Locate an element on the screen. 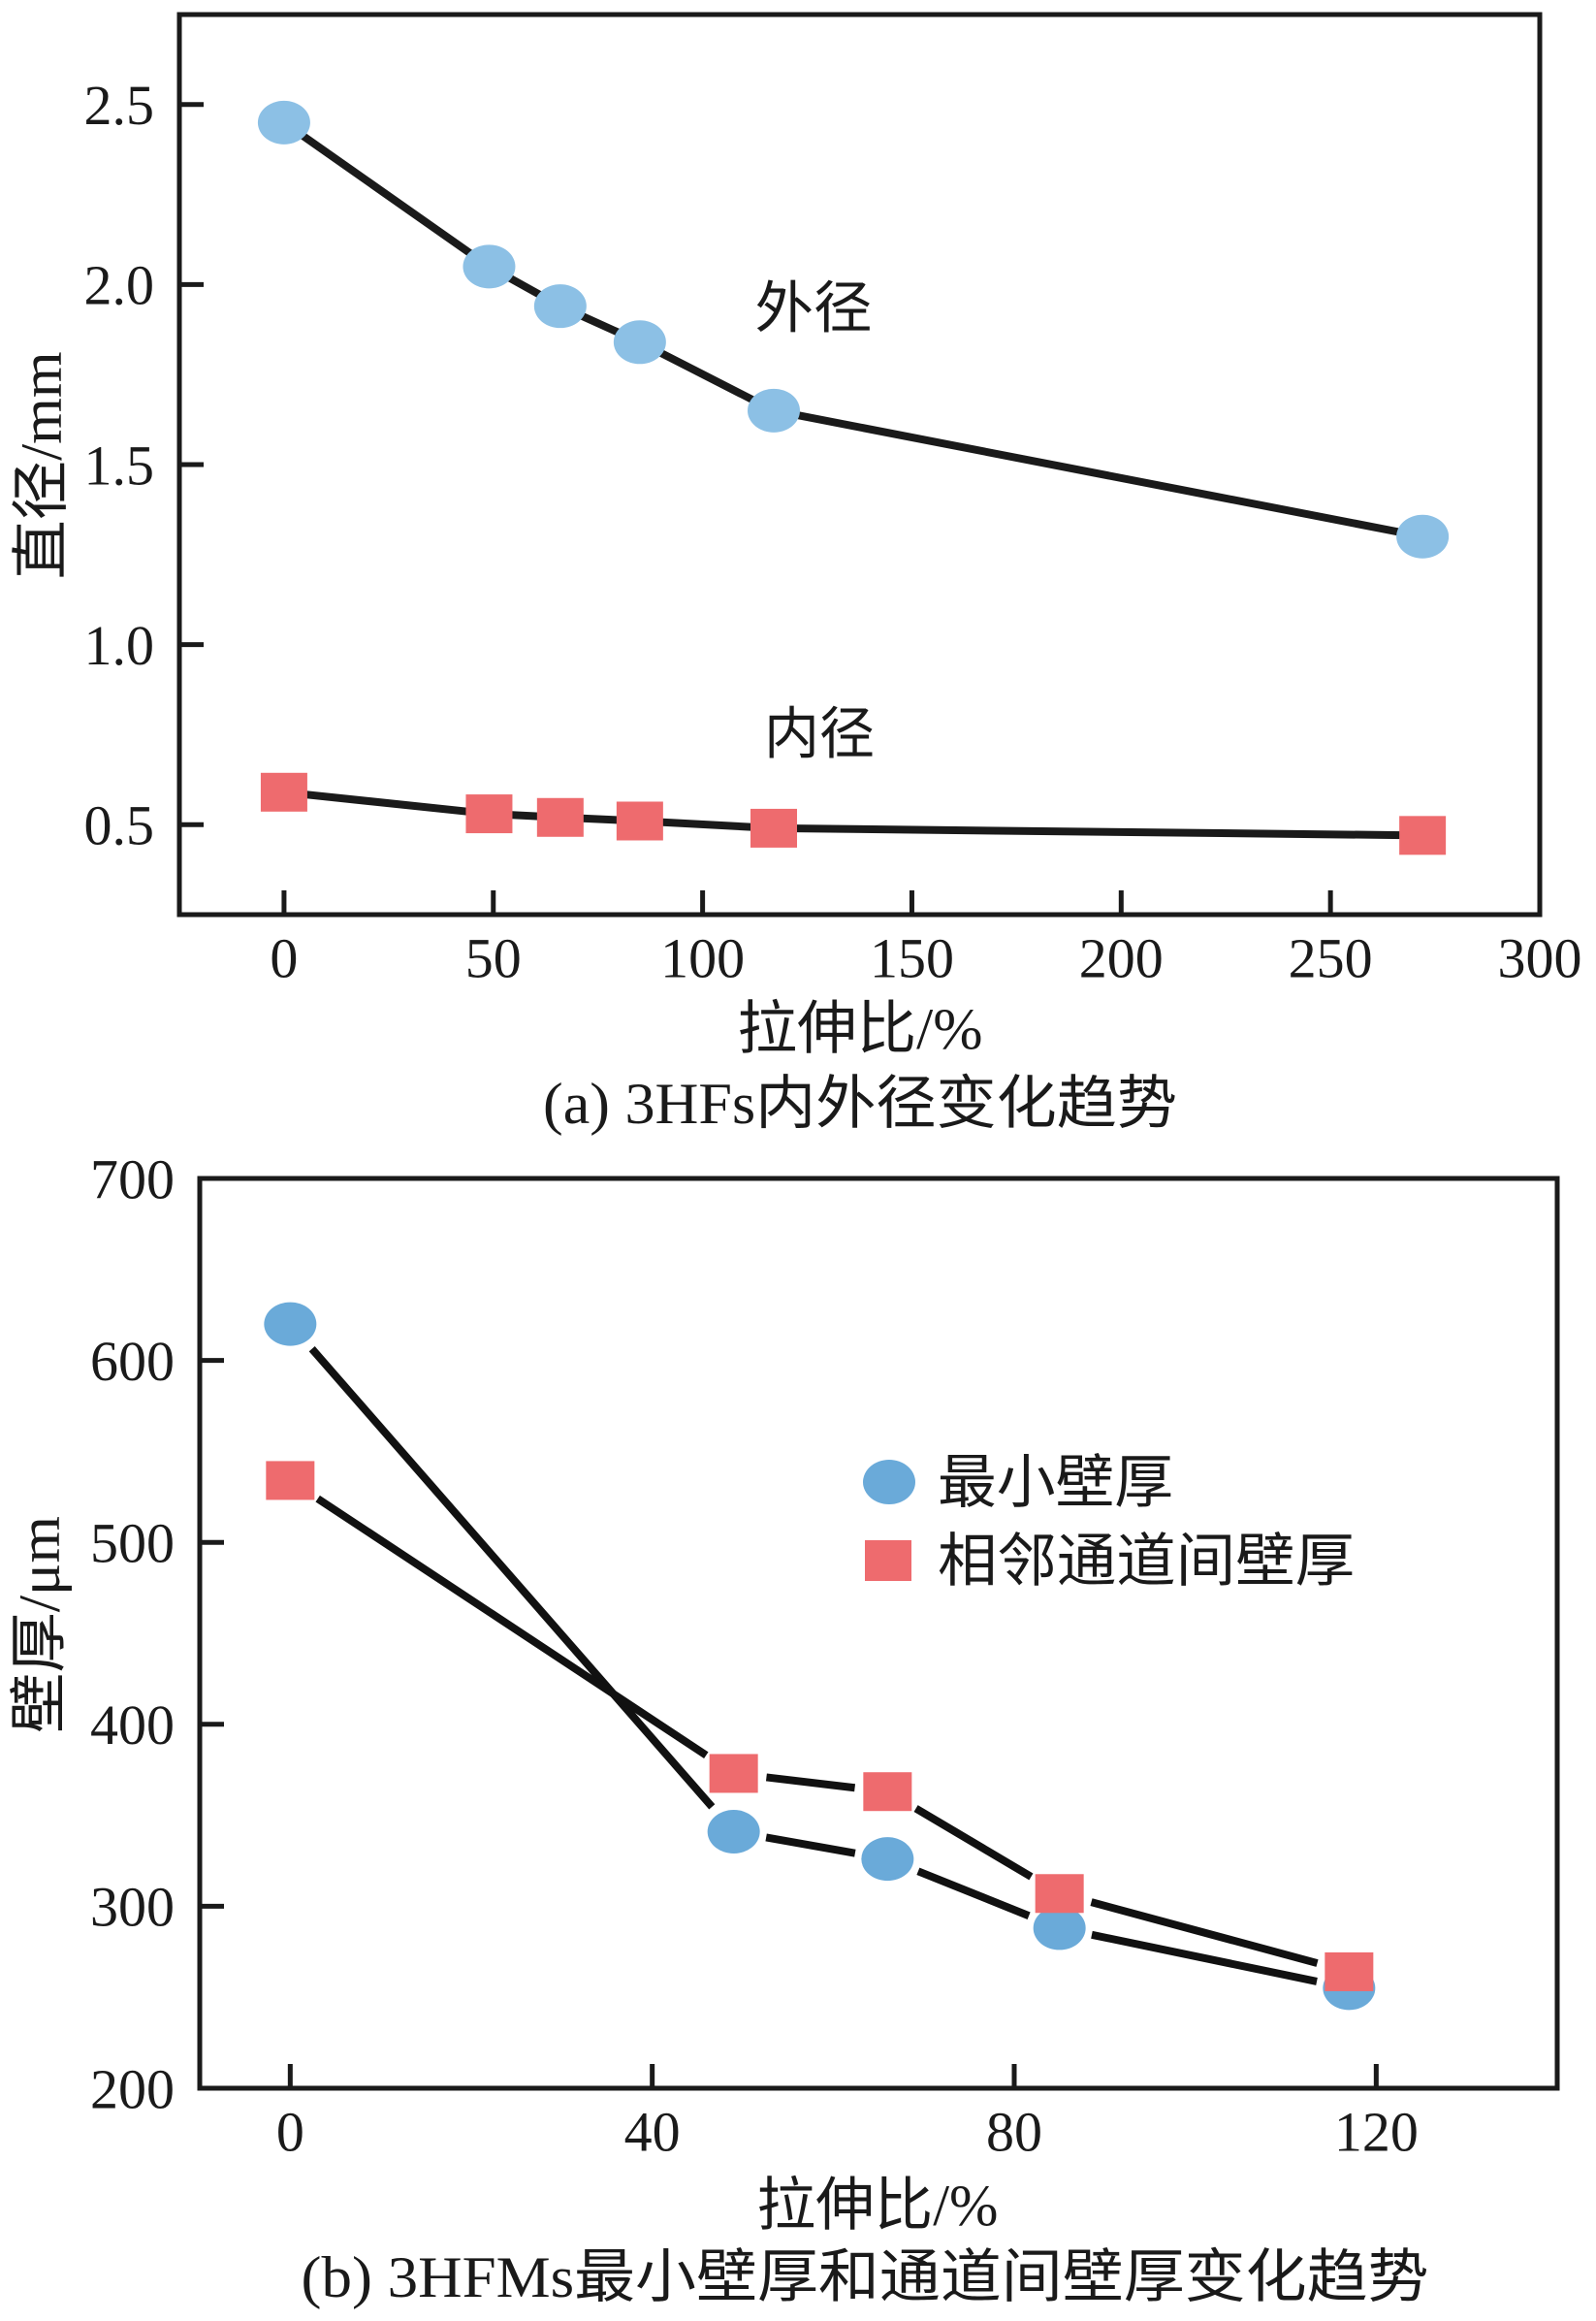 Image resolution: width=1596 pixels, height=2321 pixels. y-tick-label: 2.5 is located at coordinates (119, 106).